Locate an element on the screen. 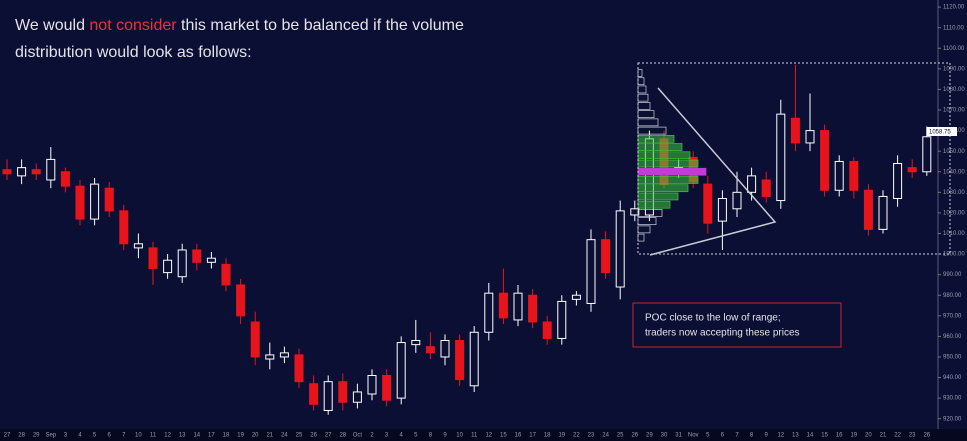 The height and width of the screenshot is (441, 967). y-tick-label: 920.00 is located at coordinates (952, 419).